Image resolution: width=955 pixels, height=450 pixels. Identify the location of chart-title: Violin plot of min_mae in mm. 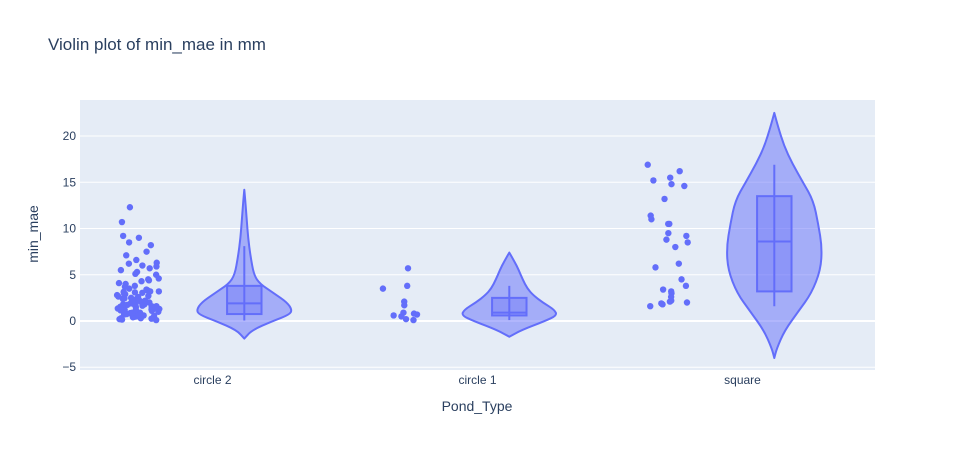
(157, 44).